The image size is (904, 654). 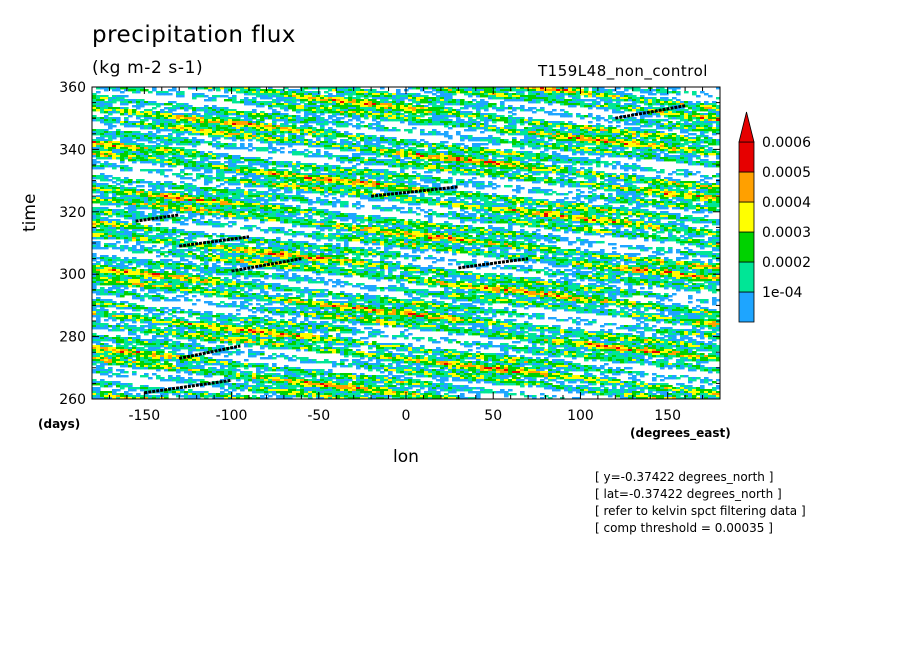 I want to click on colorbar-label: 0.0002, so click(x=786, y=263).